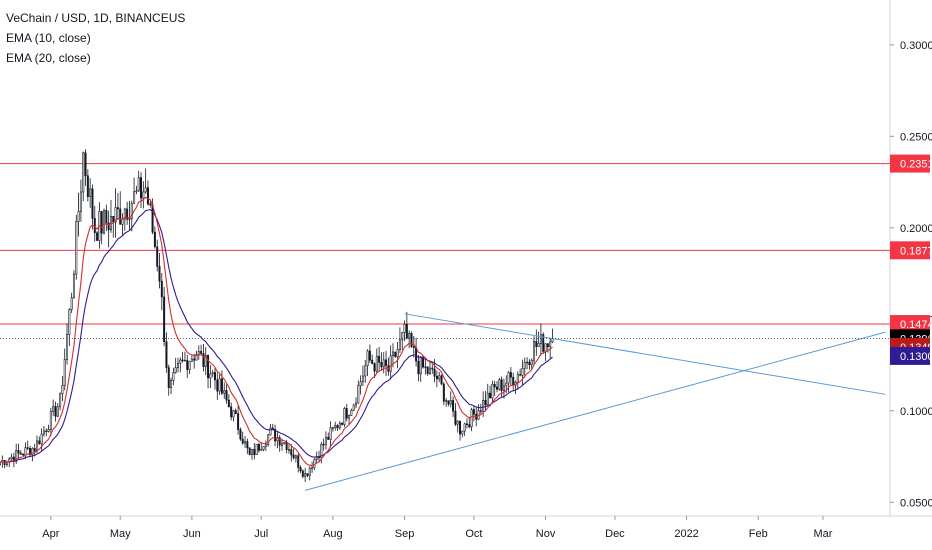  What do you see at coordinates (192, 534) in the screenshot?
I see `time-tick-label: Jun` at bounding box center [192, 534].